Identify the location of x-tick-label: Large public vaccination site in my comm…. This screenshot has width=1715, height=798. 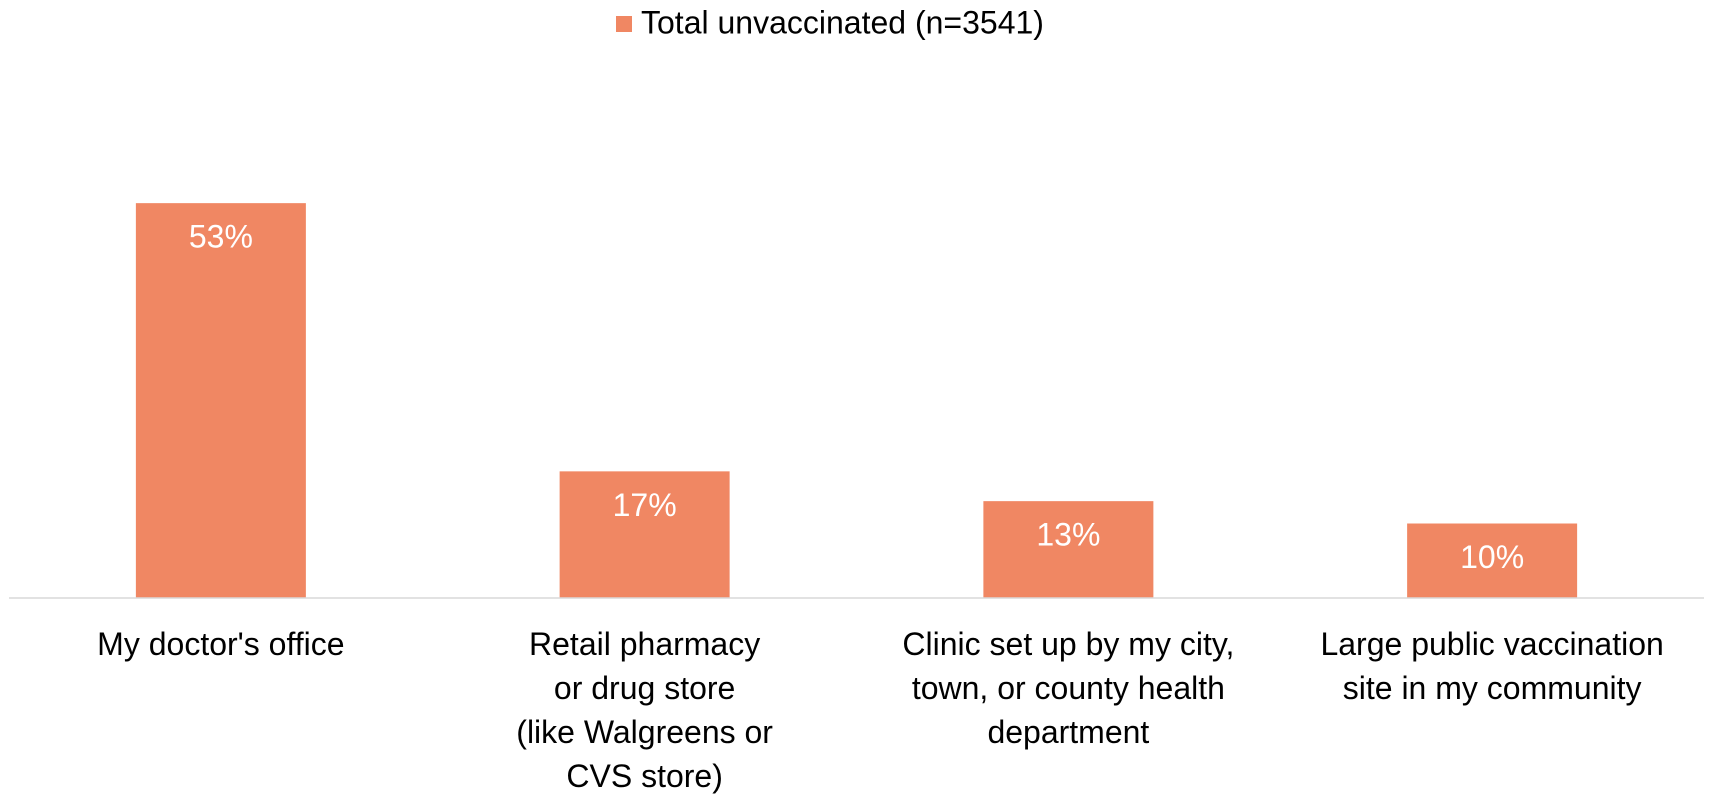
(1492, 666).